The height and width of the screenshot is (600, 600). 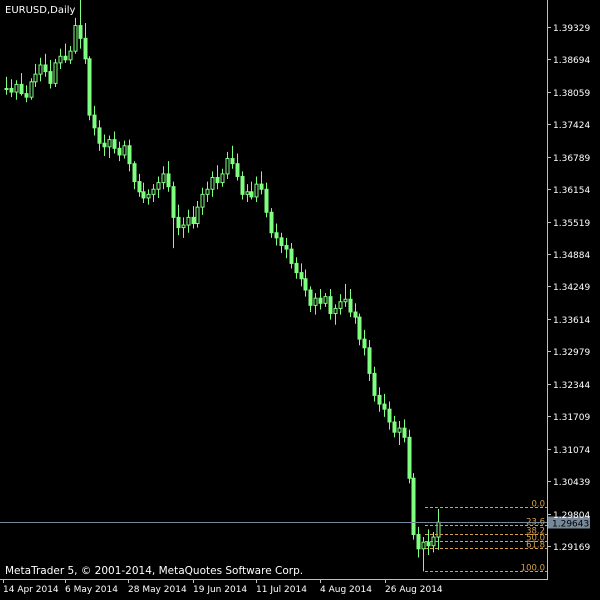 What do you see at coordinates (533, 569) in the screenshot?
I see `fib-level-label: 100.0` at bounding box center [533, 569].